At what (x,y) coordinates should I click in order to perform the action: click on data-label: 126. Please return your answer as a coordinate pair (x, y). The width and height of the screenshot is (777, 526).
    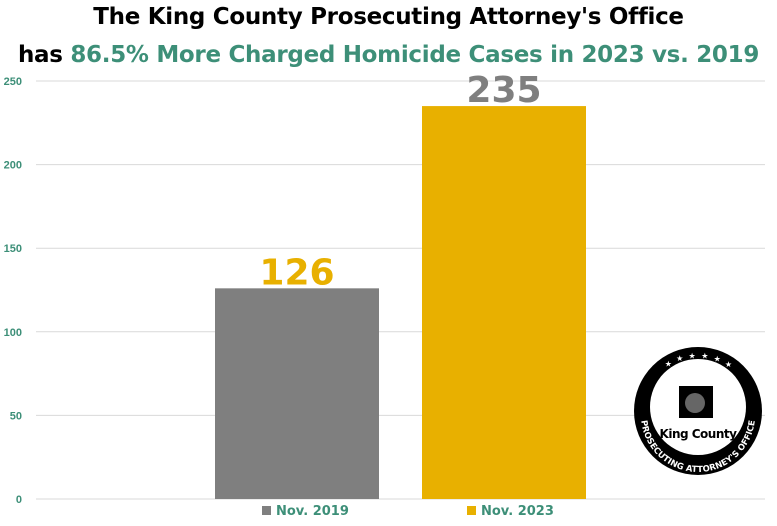
    Looking at the image, I should click on (296, 272).